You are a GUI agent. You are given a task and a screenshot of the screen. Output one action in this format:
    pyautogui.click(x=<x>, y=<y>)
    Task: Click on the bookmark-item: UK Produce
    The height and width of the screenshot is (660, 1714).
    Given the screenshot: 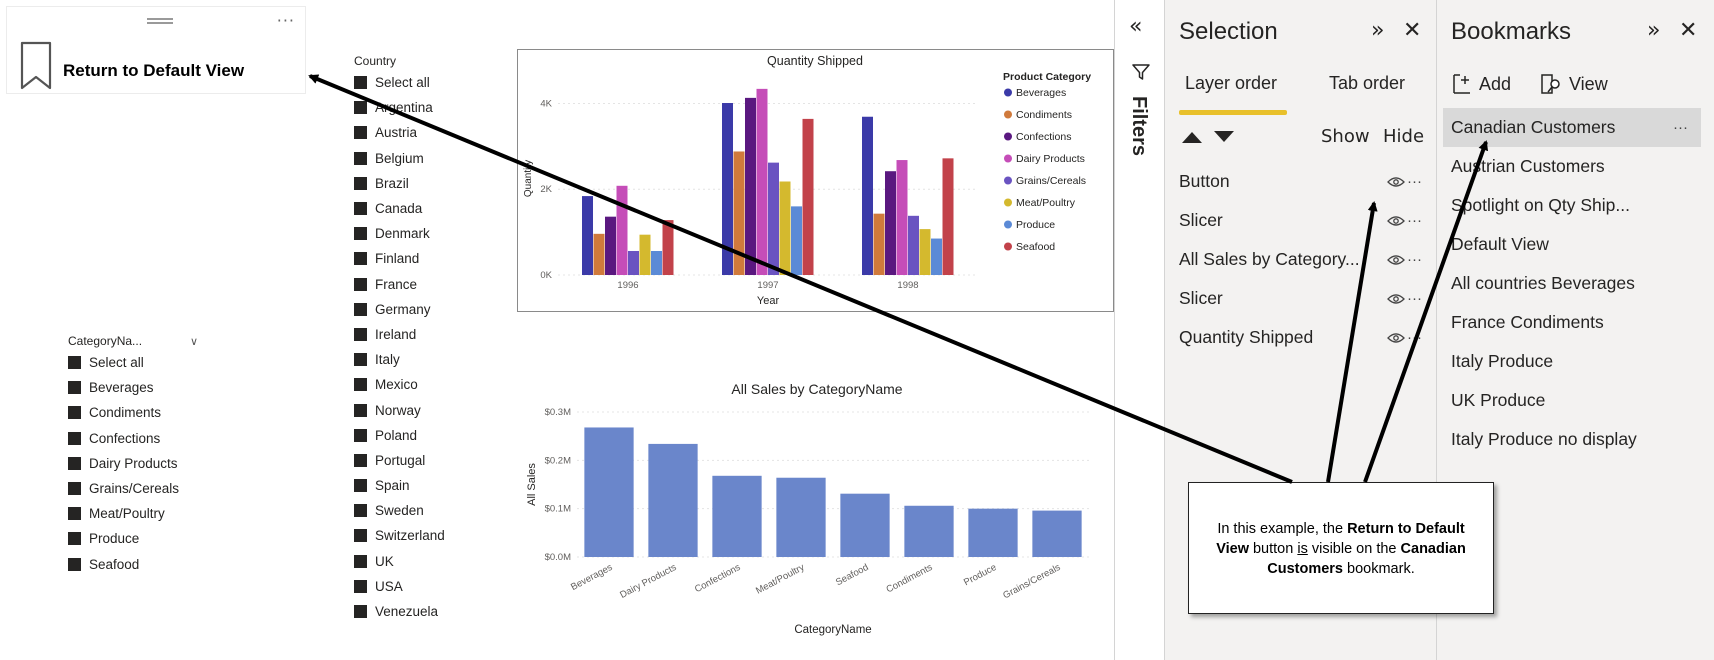 What is the action you would take?
    pyautogui.click(x=1572, y=400)
    